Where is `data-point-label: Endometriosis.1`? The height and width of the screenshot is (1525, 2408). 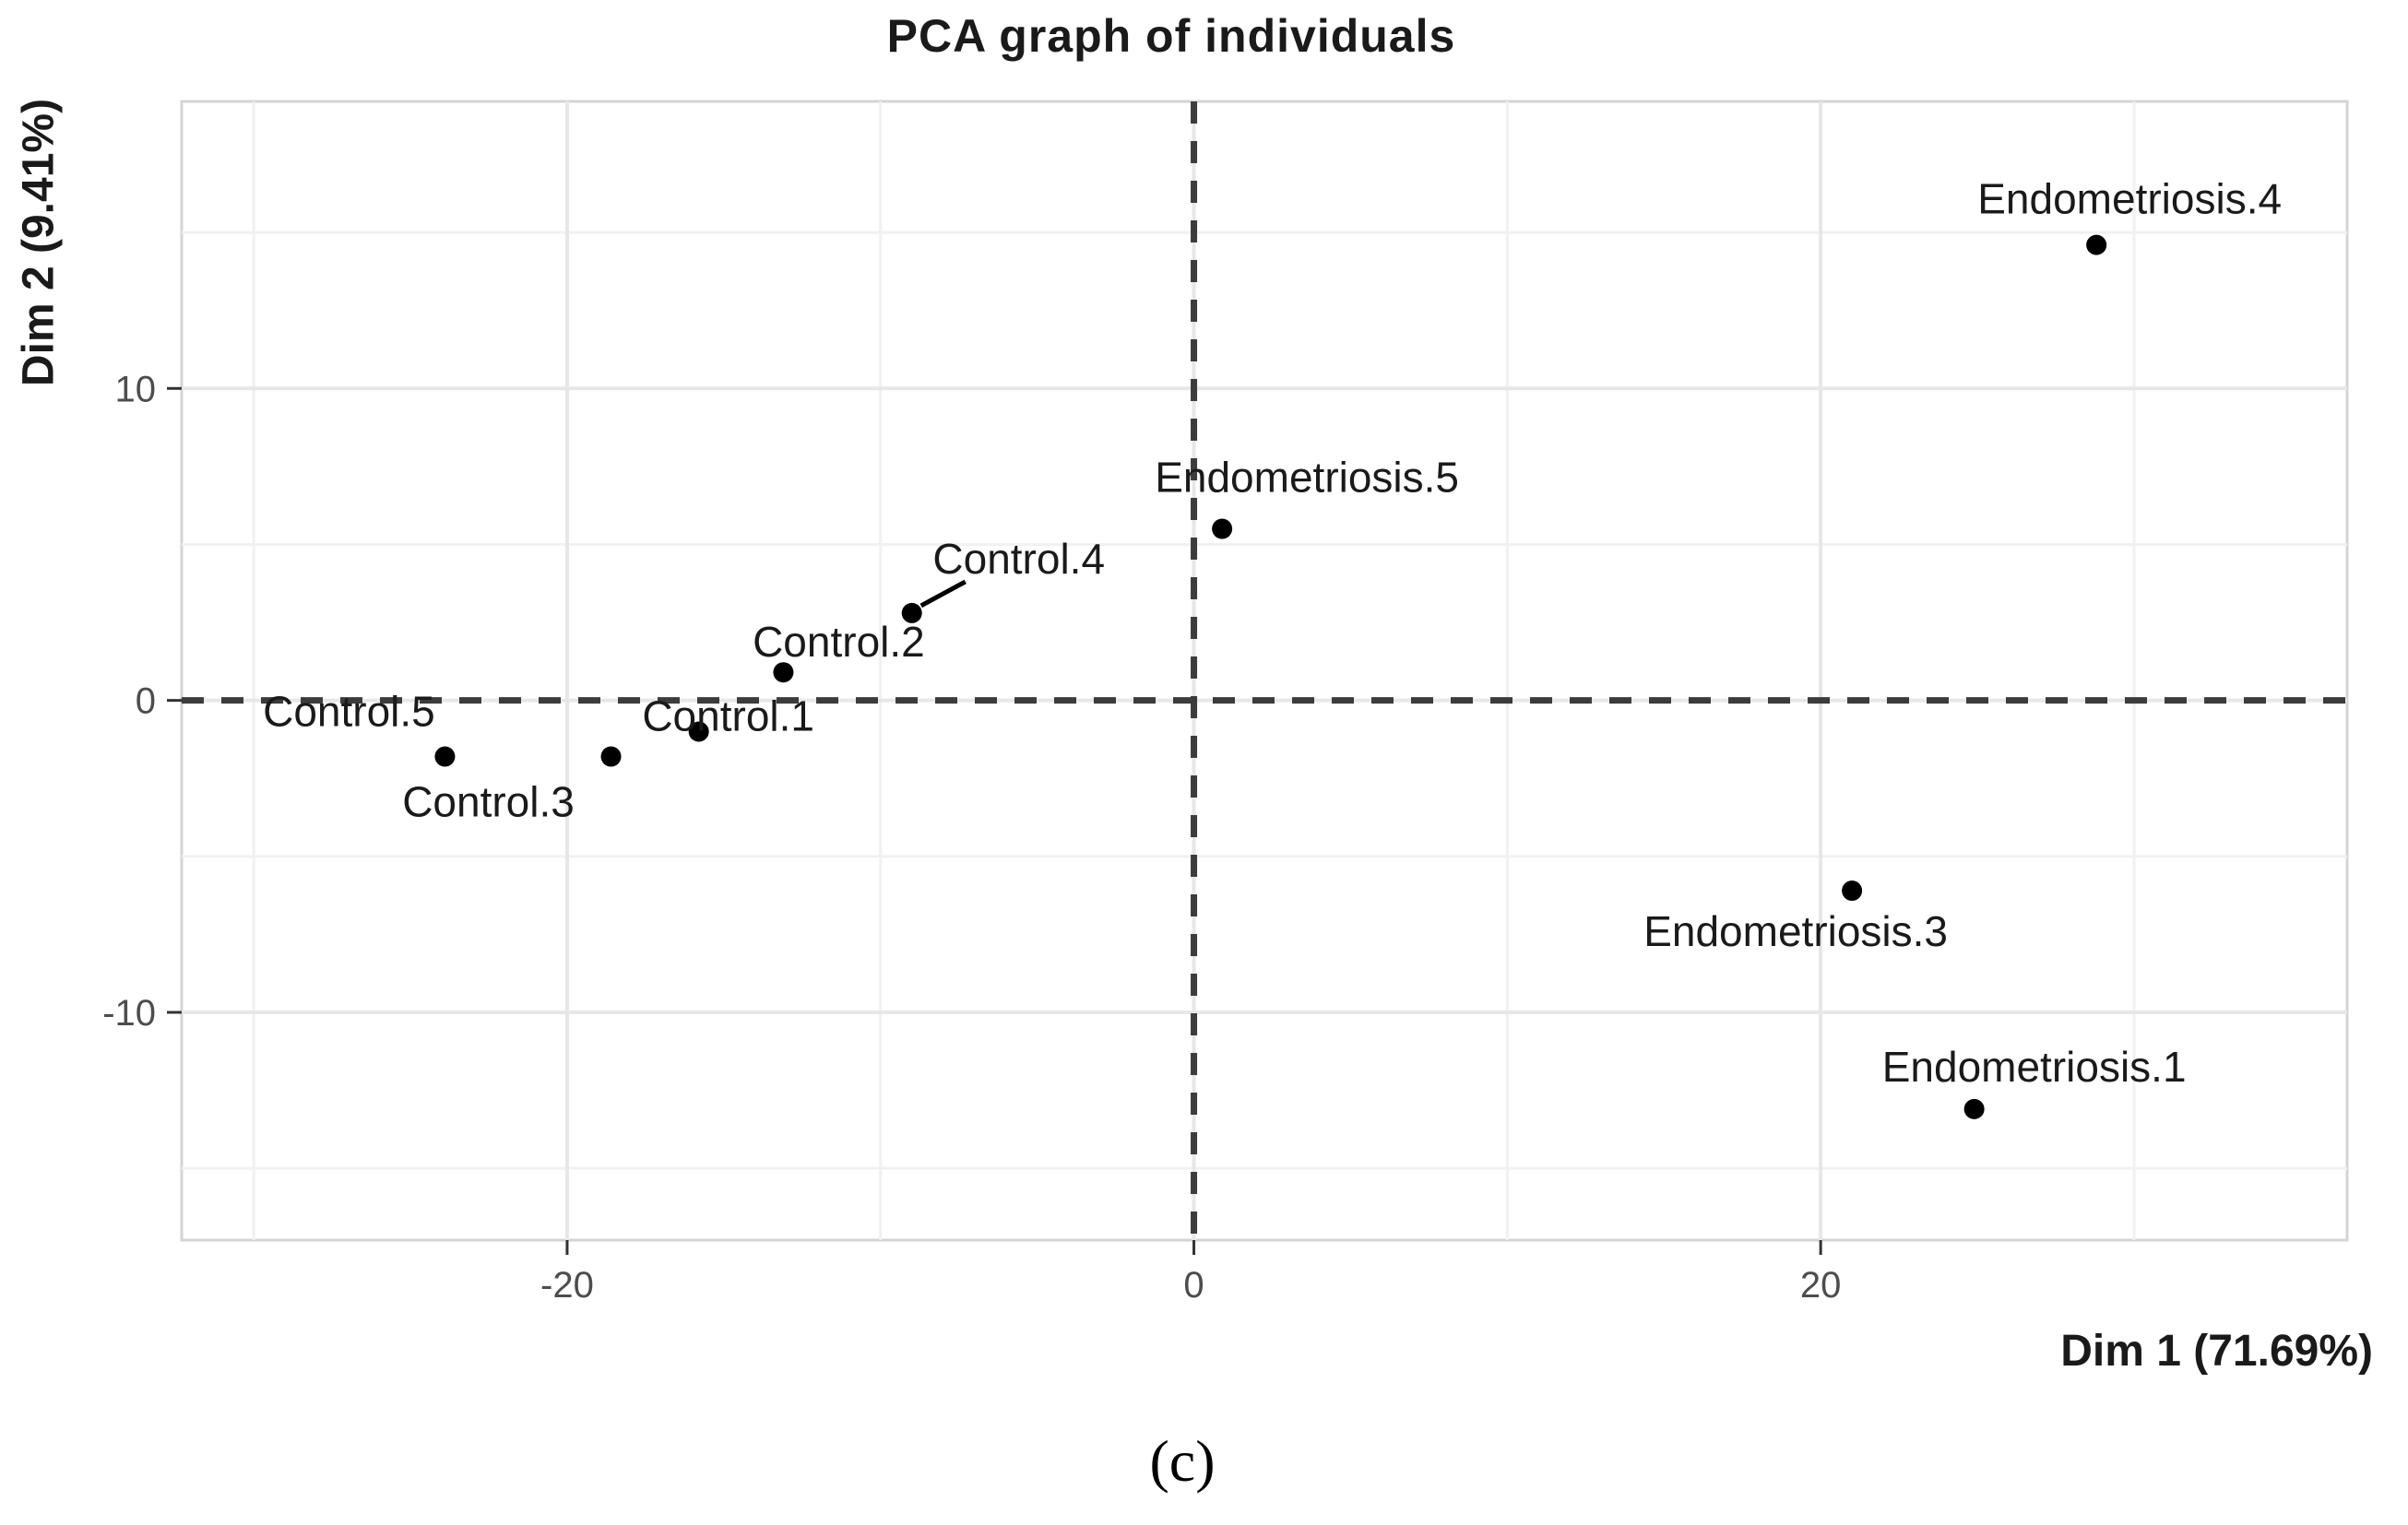 data-point-label: Endometriosis.1 is located at coordinates (2034, 1067).